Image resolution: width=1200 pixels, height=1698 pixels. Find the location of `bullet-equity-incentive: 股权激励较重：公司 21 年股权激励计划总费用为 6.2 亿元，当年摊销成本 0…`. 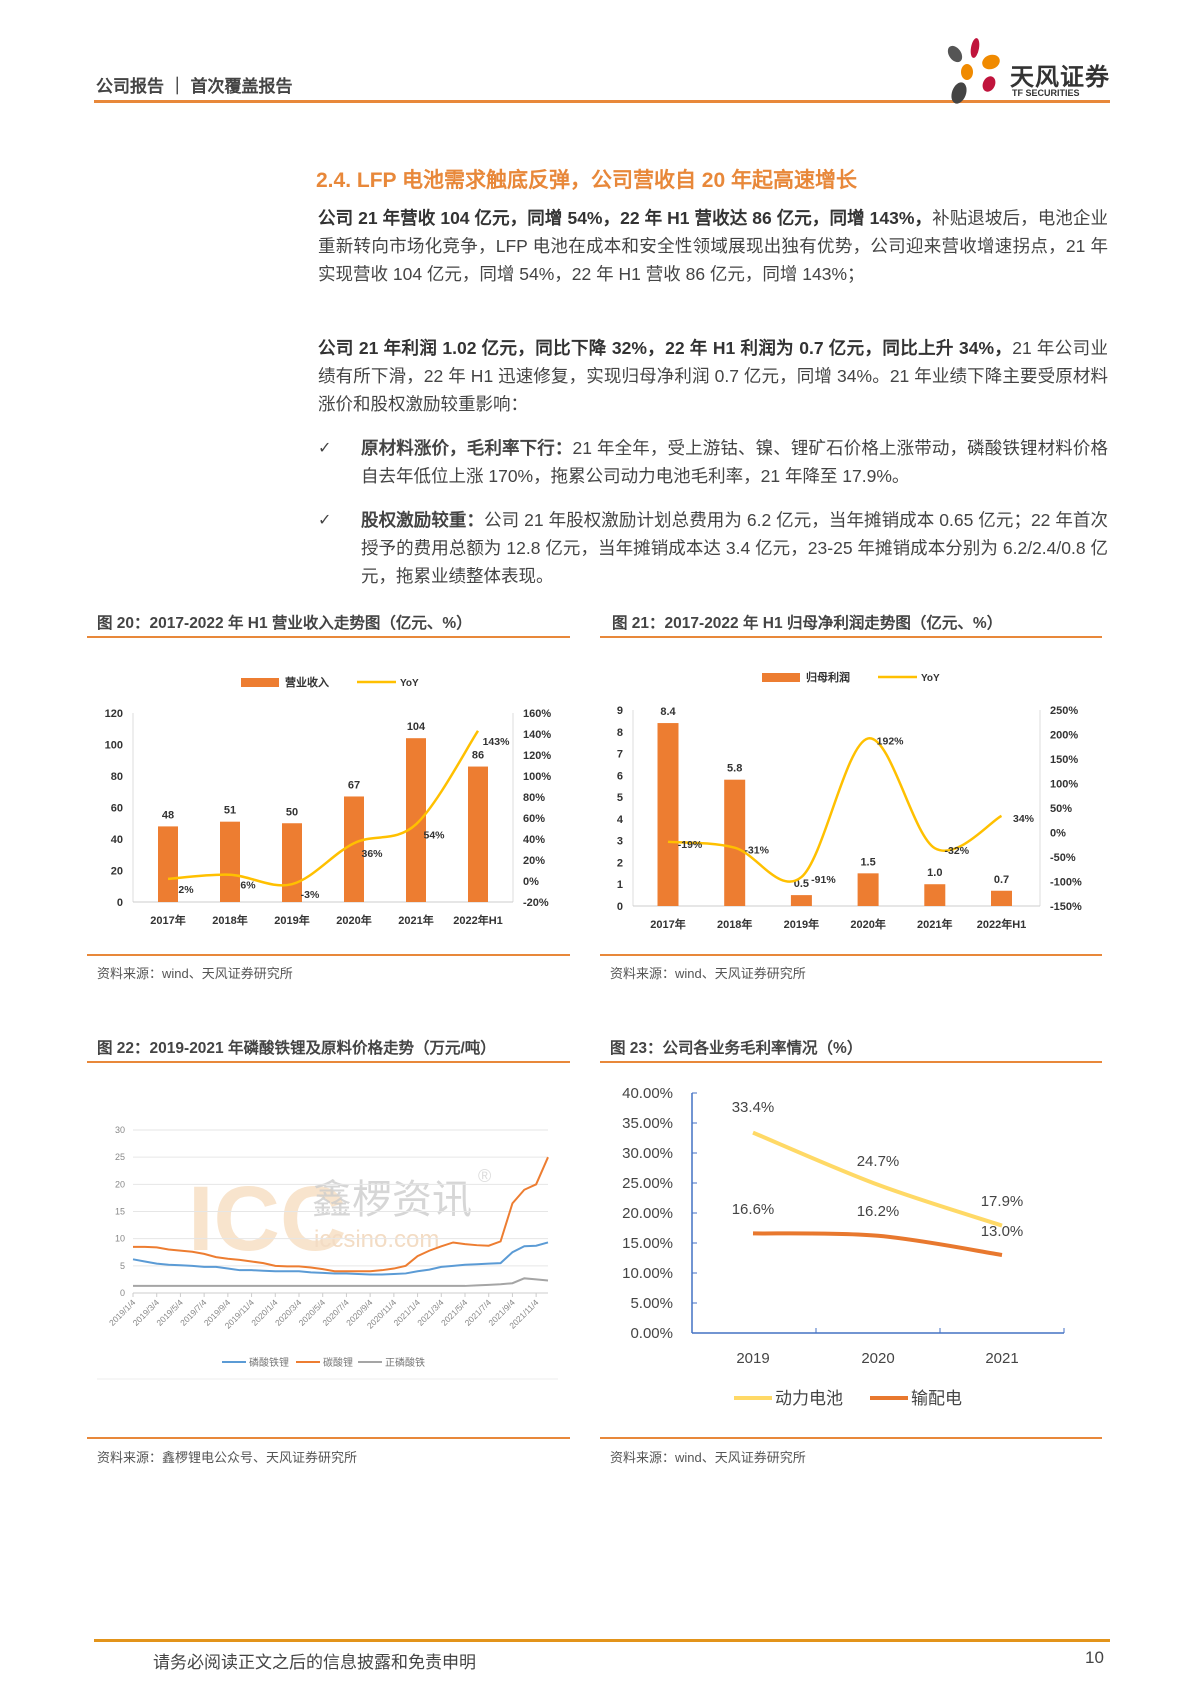

bullet-equity-incentive: 股权激励较重：公司 21 年股权激励计划总费用为 6.2 亿元，当年摊销成本 0… is located at coordinates (734, 548).